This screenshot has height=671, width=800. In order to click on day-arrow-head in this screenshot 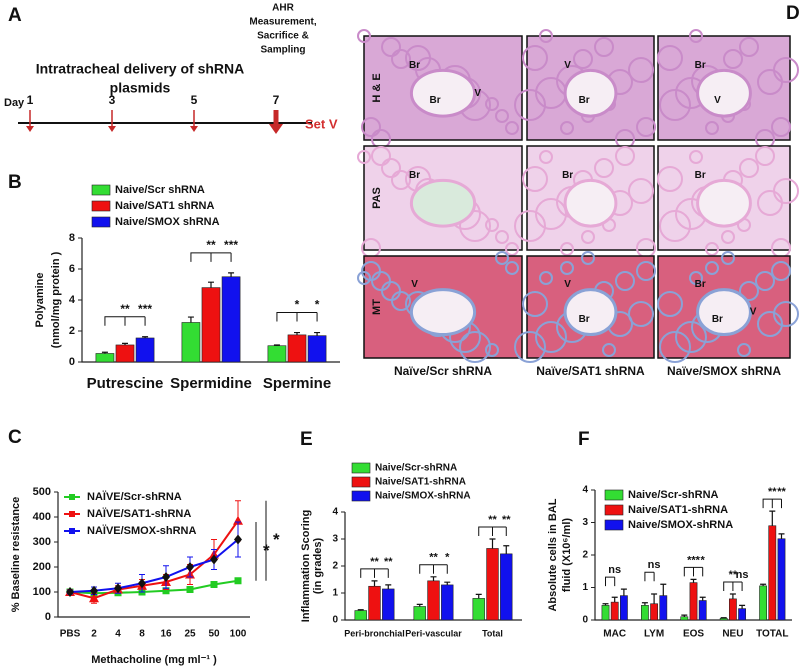, I will do `click(194, 129)`.